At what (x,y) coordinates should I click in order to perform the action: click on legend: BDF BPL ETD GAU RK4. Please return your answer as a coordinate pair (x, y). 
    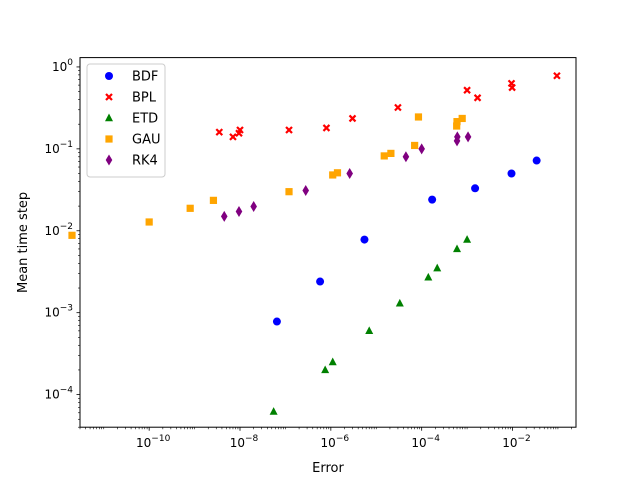
    Looking at the image, I should click on (126, 120).